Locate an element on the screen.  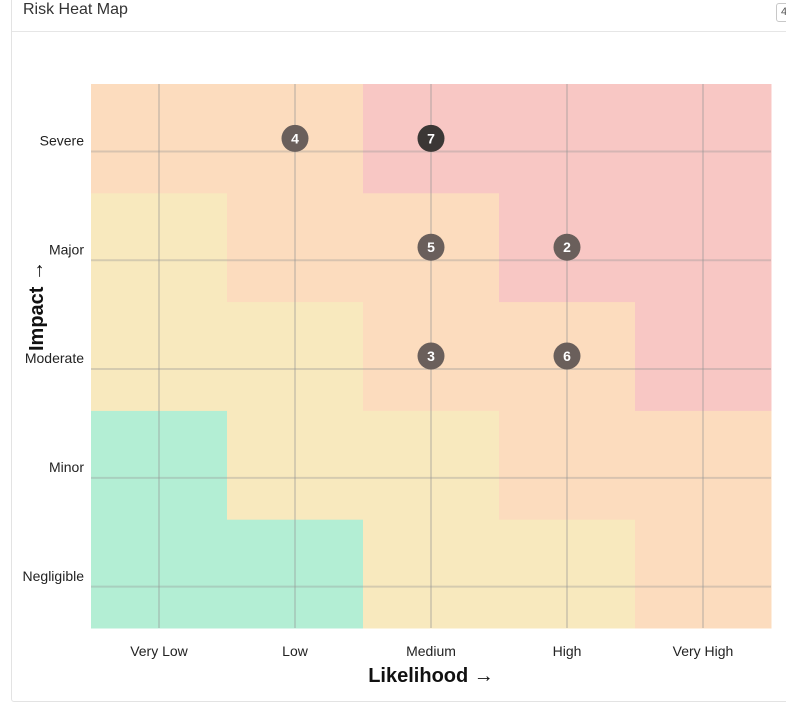
y-axis-title: Impact → is located at coordinates (37, 306).